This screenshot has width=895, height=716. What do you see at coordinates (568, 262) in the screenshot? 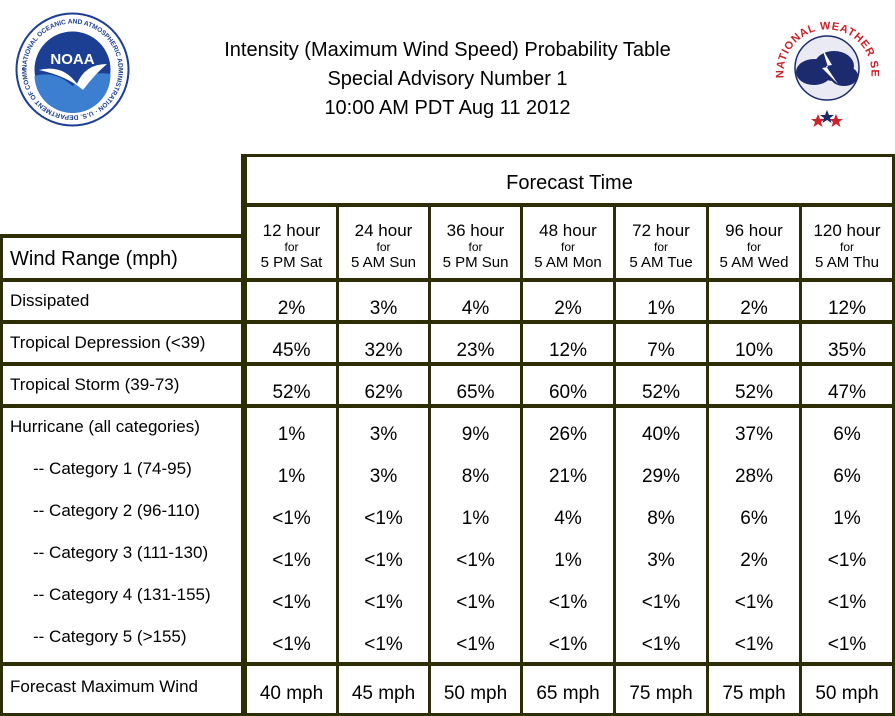
I see `column-header-when: 5 AM Mon` at bounding box center [568, 262].